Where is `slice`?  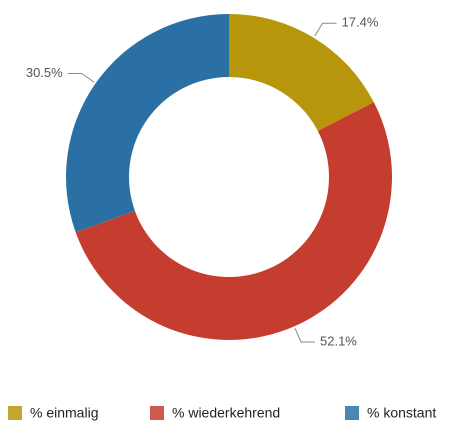
slice is located at coordinates (301, 73).